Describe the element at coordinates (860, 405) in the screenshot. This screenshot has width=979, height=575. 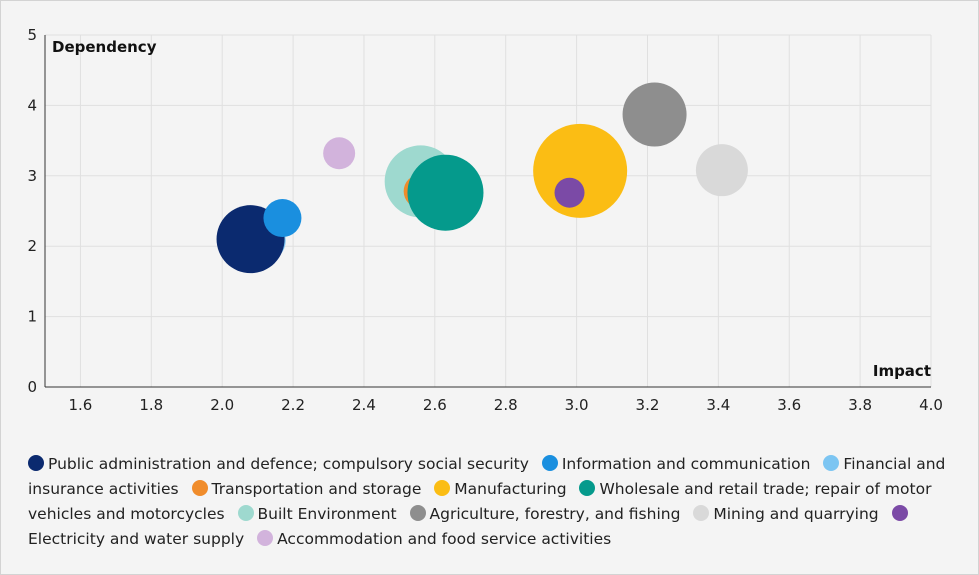
I see `x-tick-label: 3.8` at that location.